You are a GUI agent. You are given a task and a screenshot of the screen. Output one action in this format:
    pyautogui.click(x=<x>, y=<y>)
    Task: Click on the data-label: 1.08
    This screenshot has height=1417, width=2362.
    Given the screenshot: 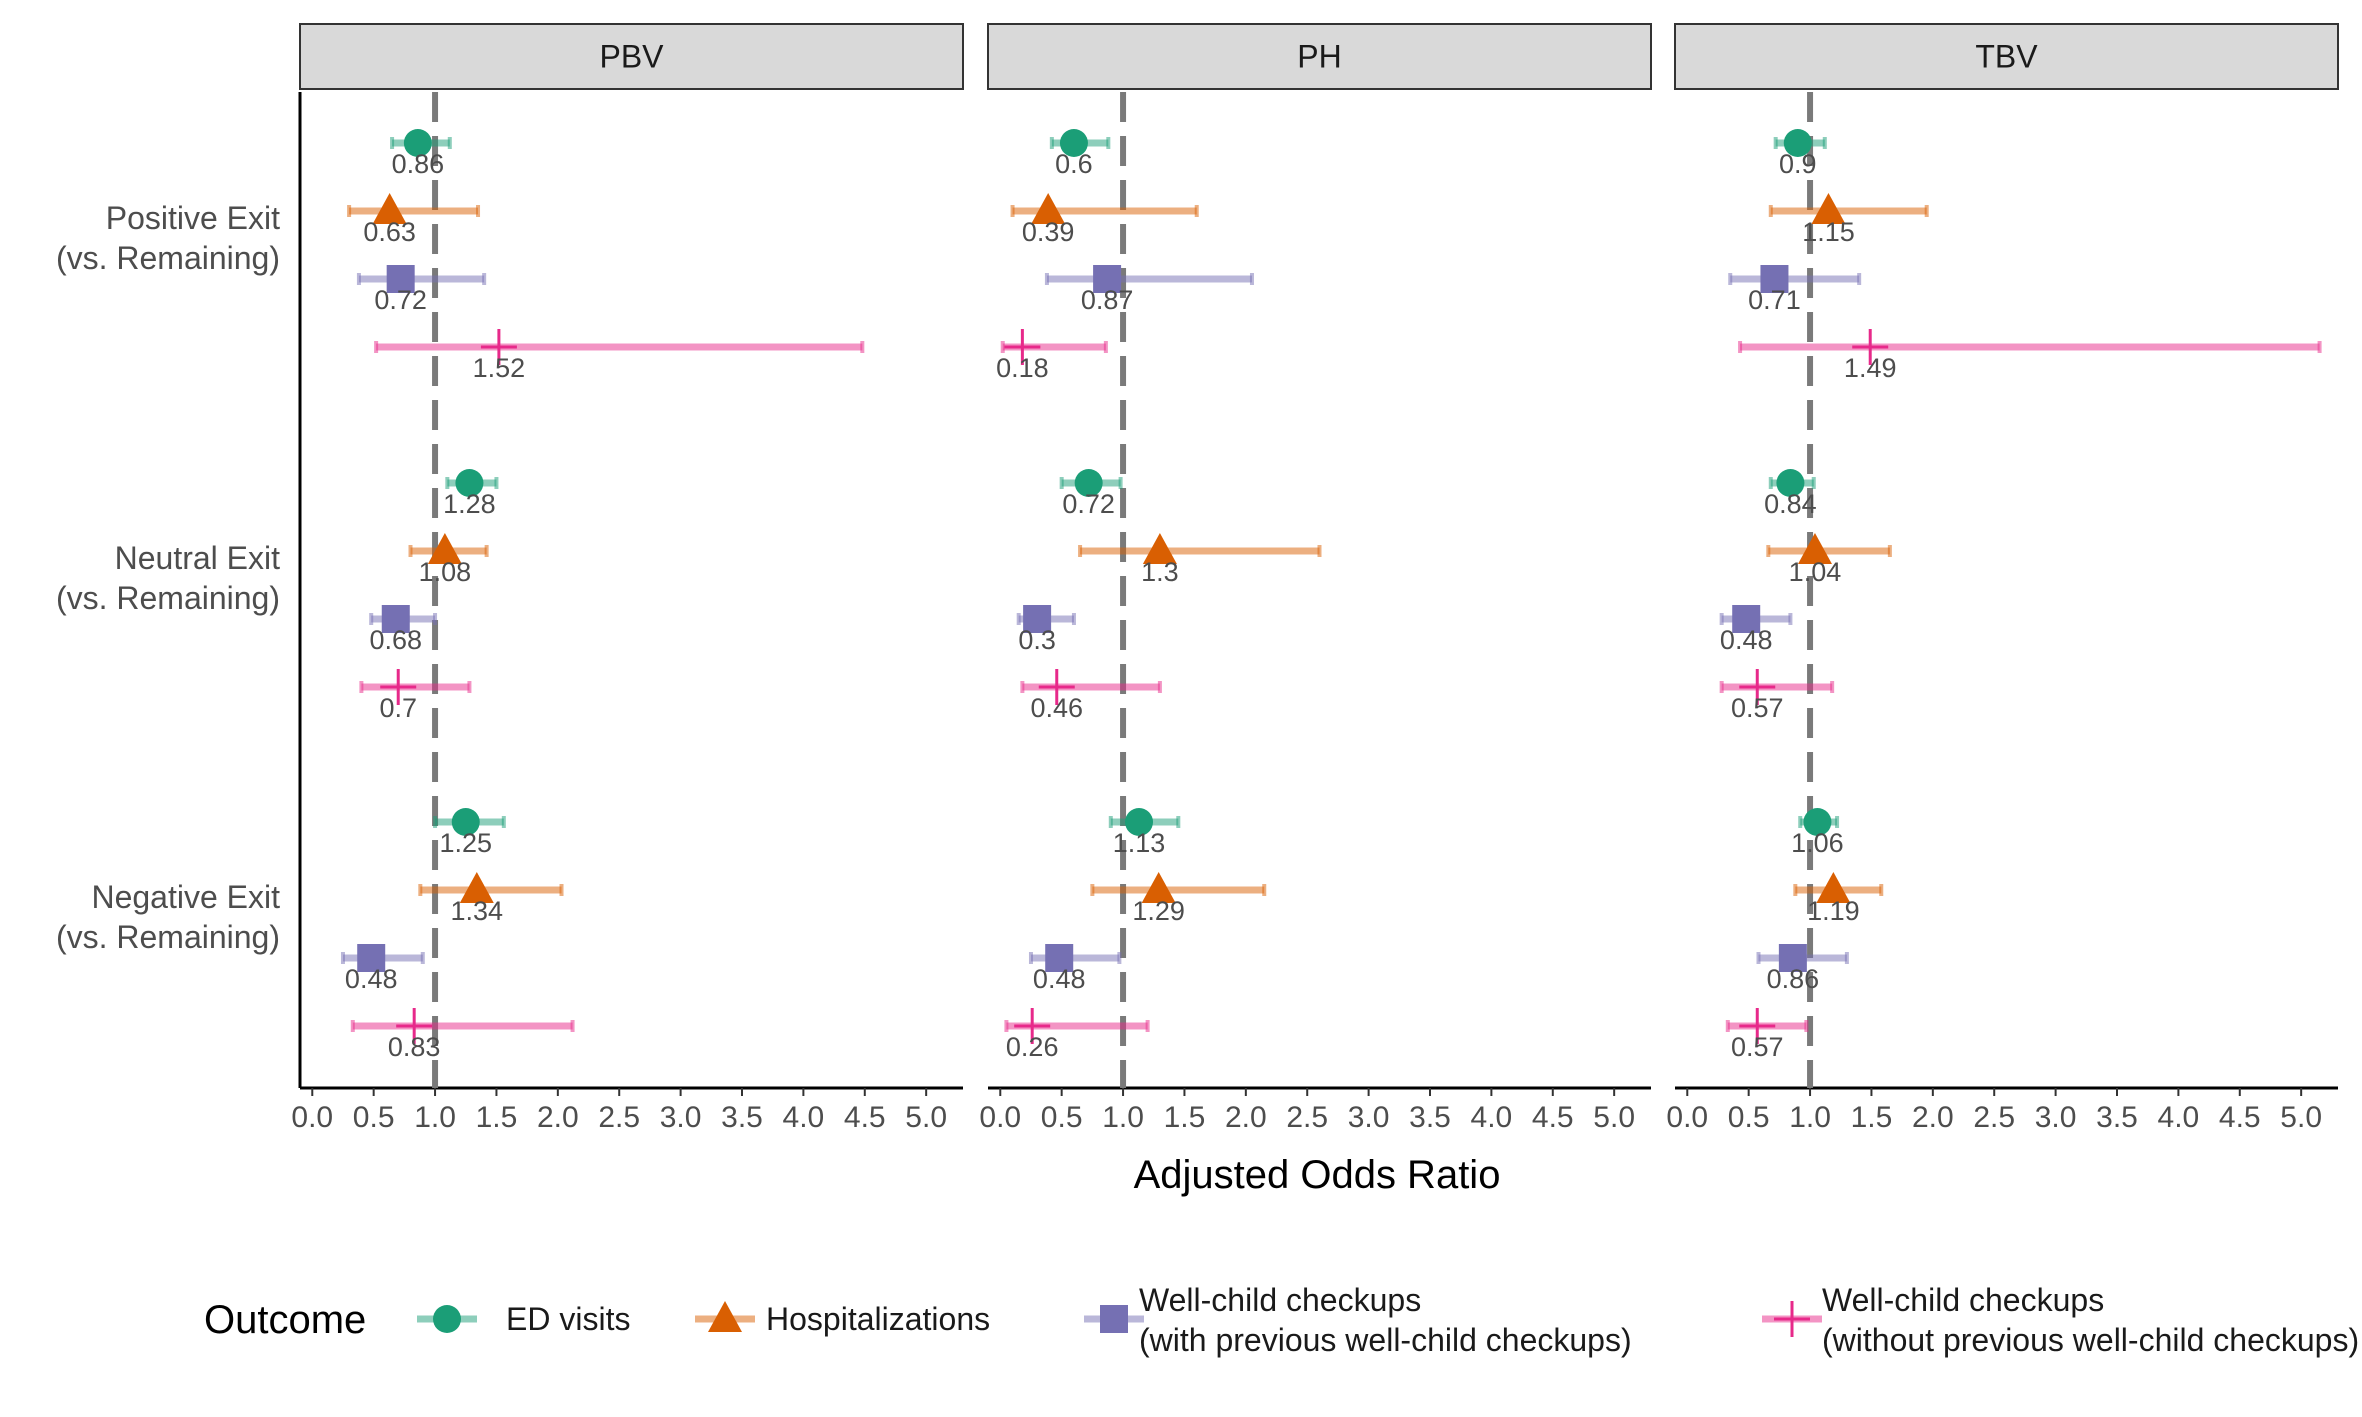 What is the action you would take?
    pyautogui.click(x=445, y=572)
    